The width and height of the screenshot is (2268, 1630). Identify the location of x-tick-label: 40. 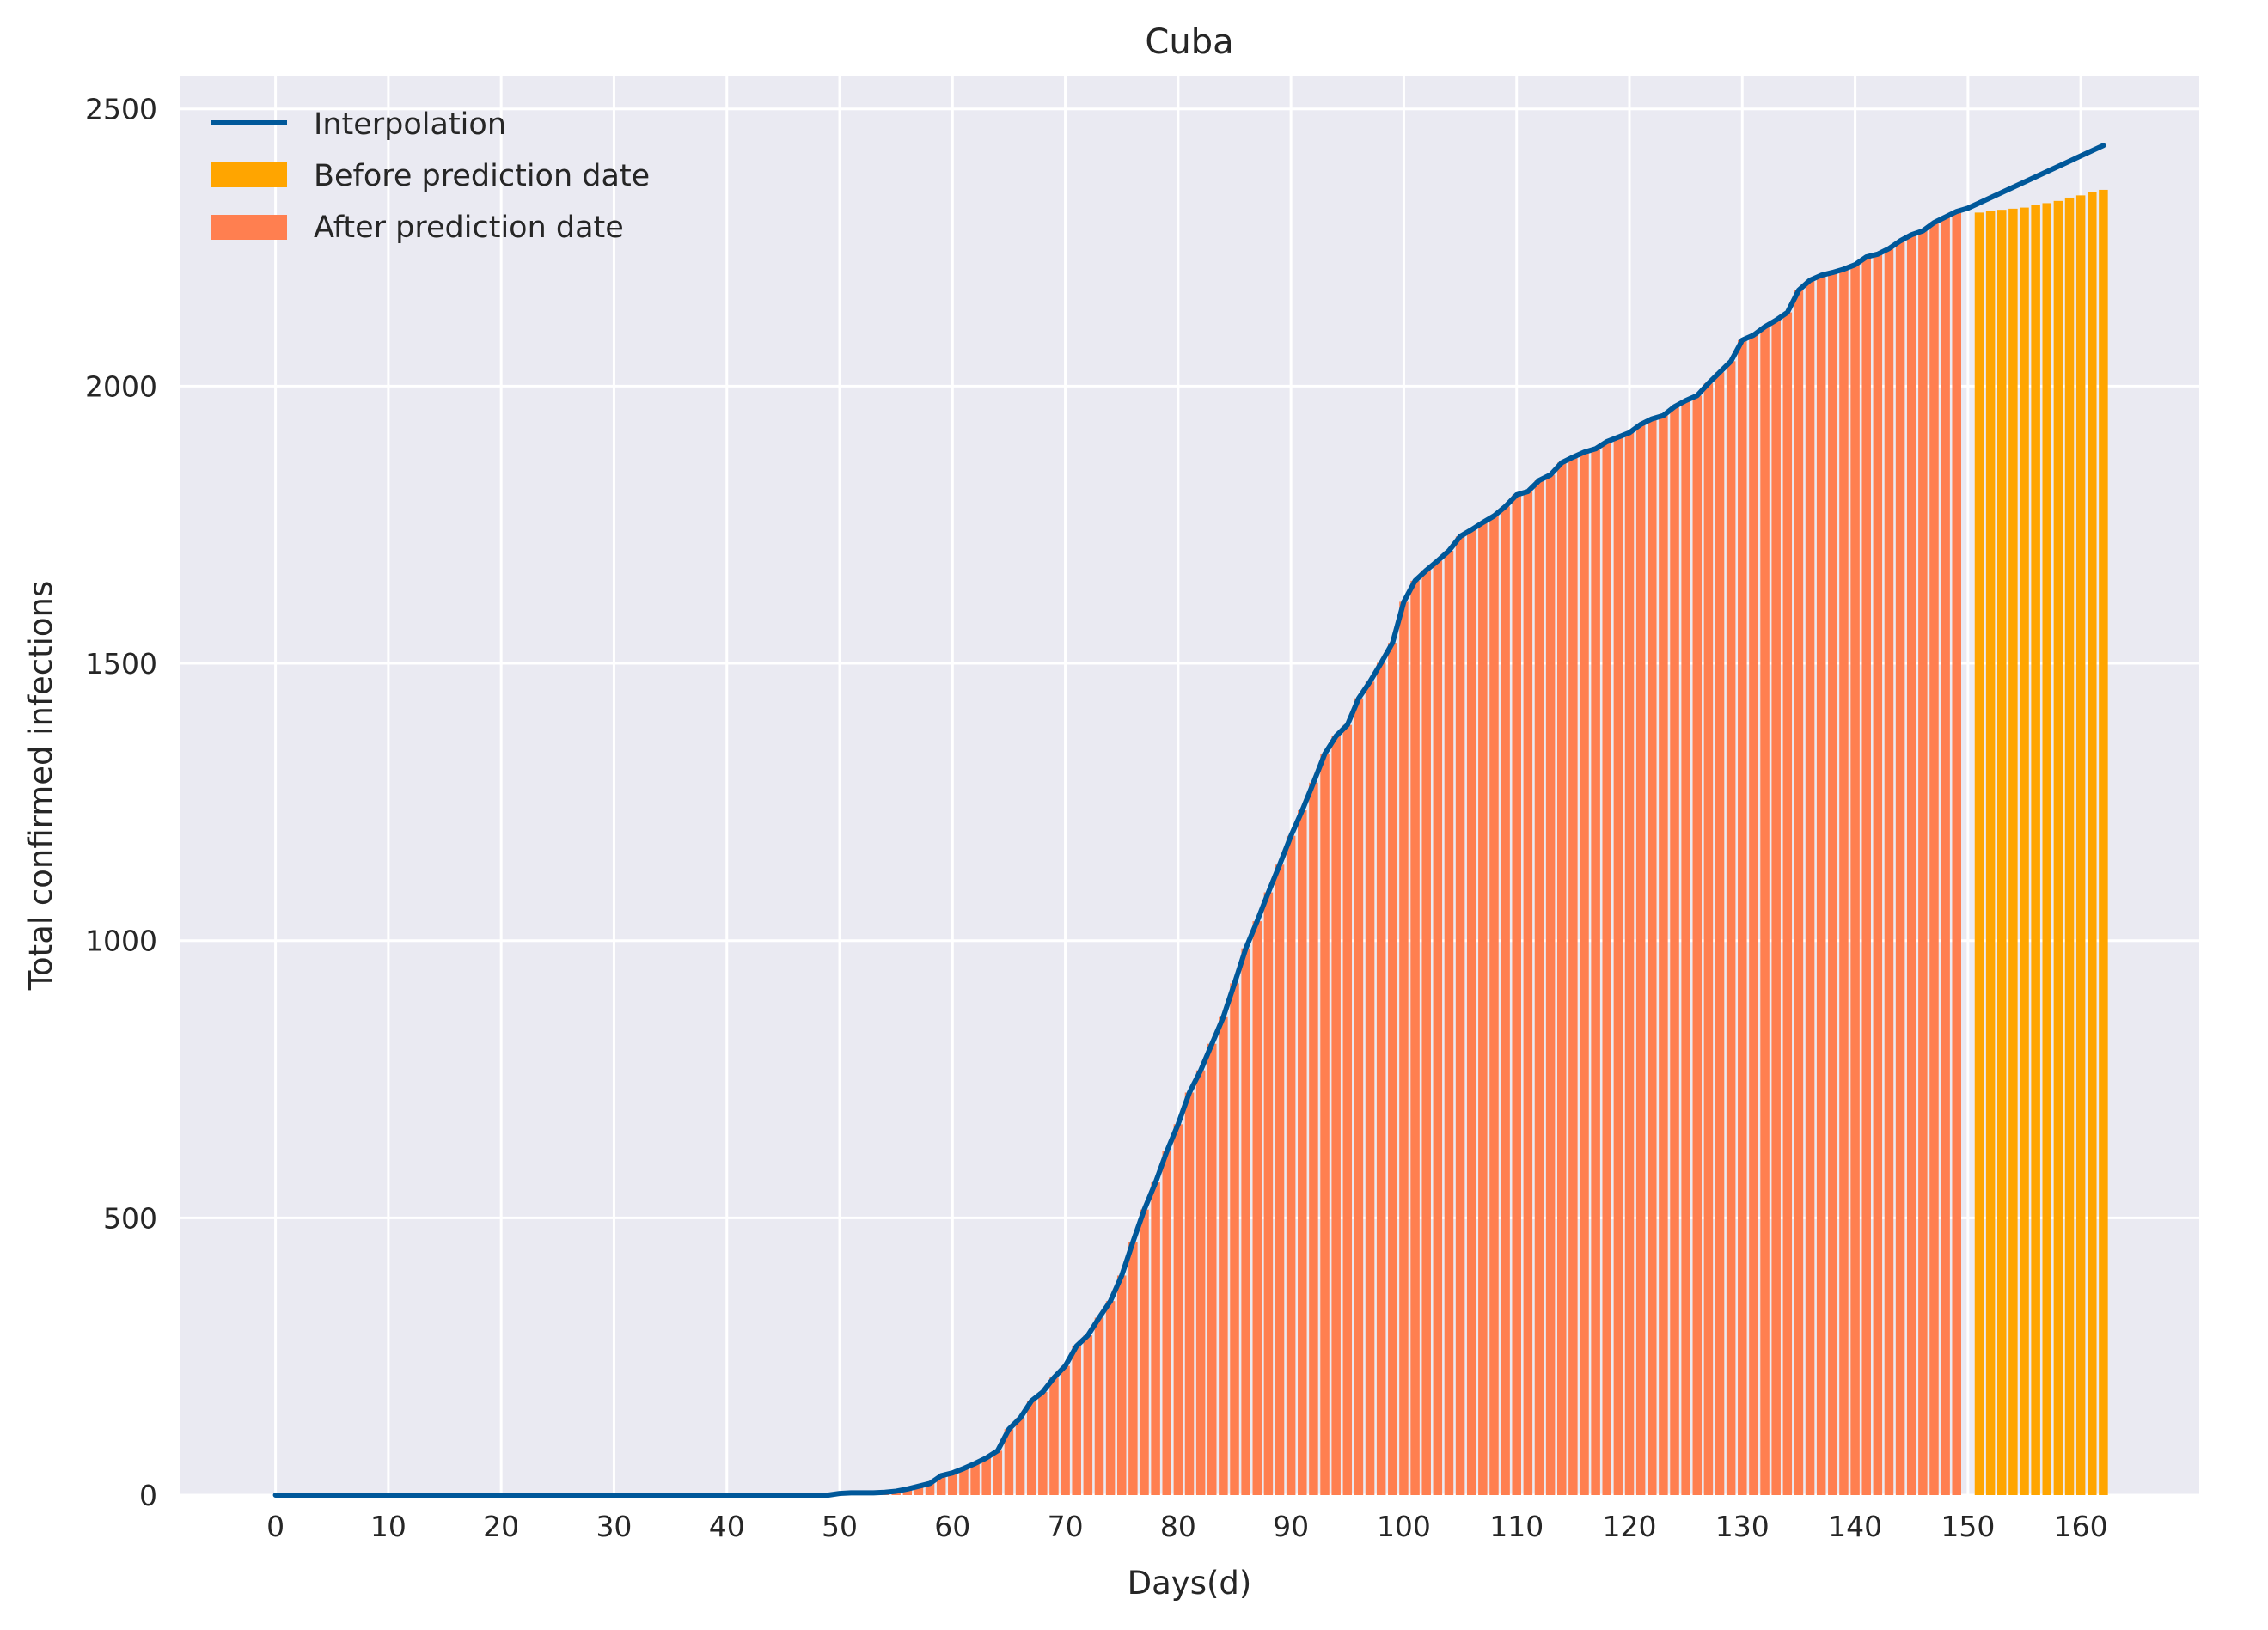
(727, 1526).